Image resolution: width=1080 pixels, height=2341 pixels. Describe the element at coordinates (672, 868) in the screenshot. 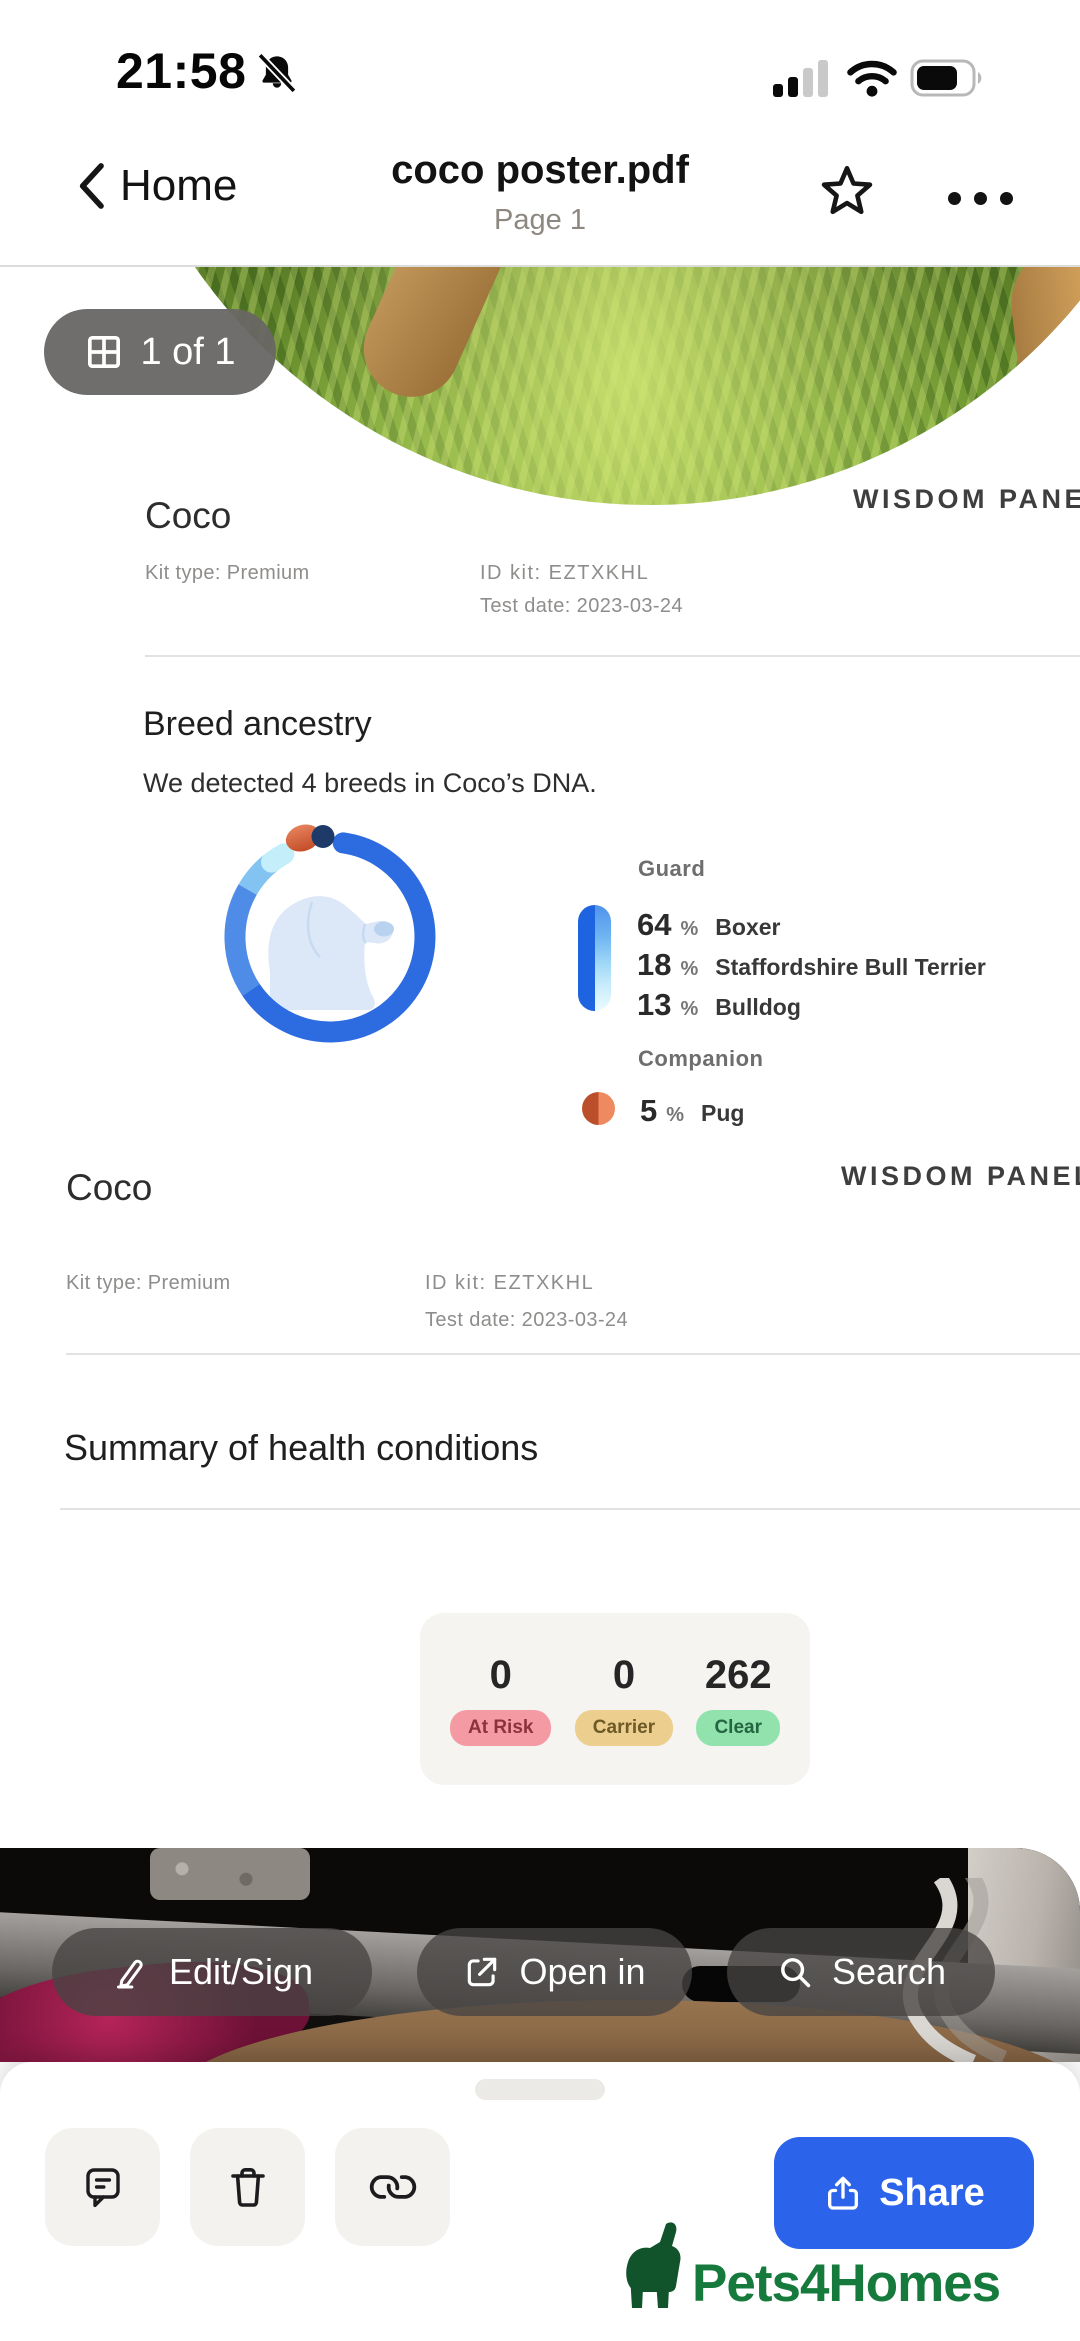

I see `breed-group-guard: Guard` at that location.